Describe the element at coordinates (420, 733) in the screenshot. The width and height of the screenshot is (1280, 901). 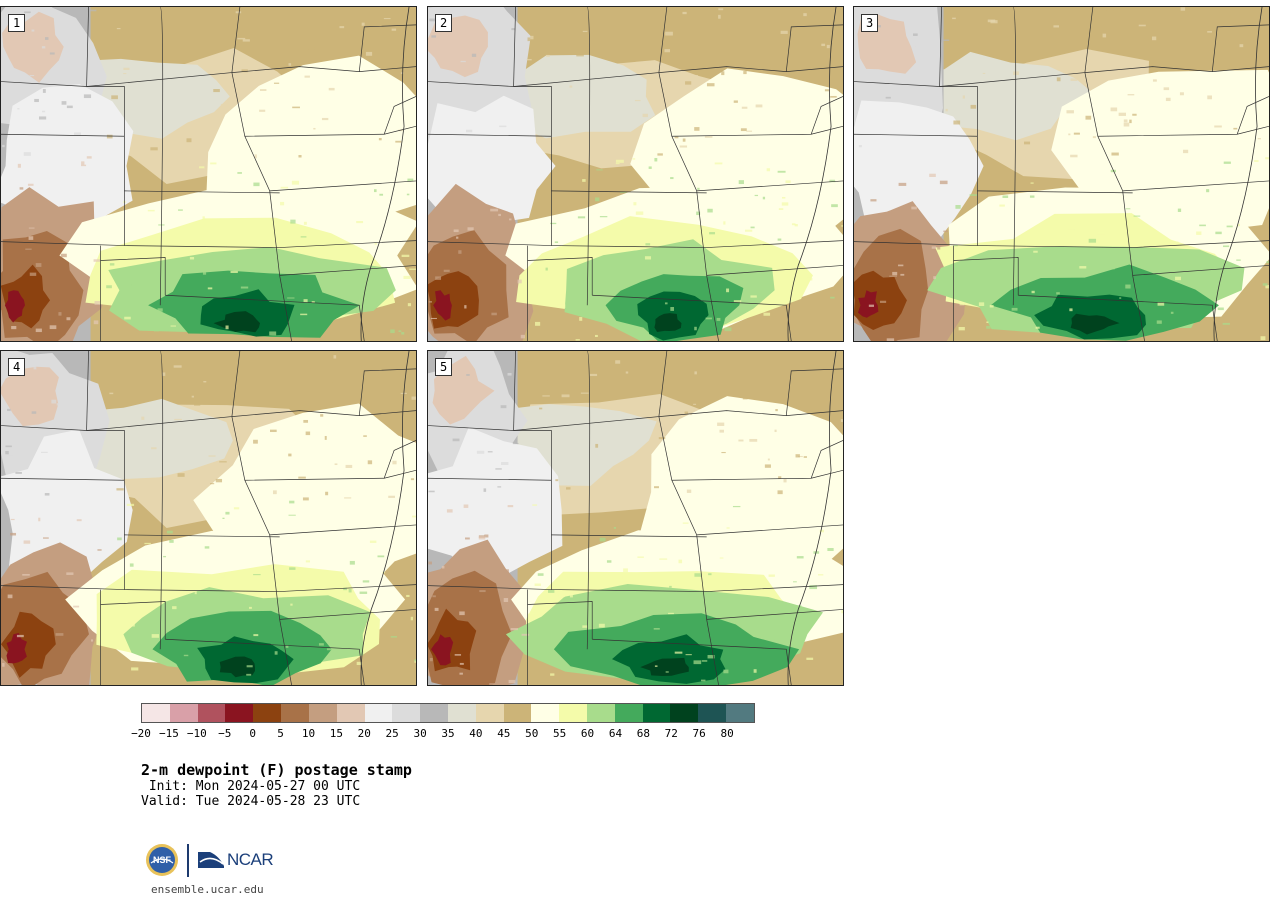
I see `colorbar-tick: 30` at that location.